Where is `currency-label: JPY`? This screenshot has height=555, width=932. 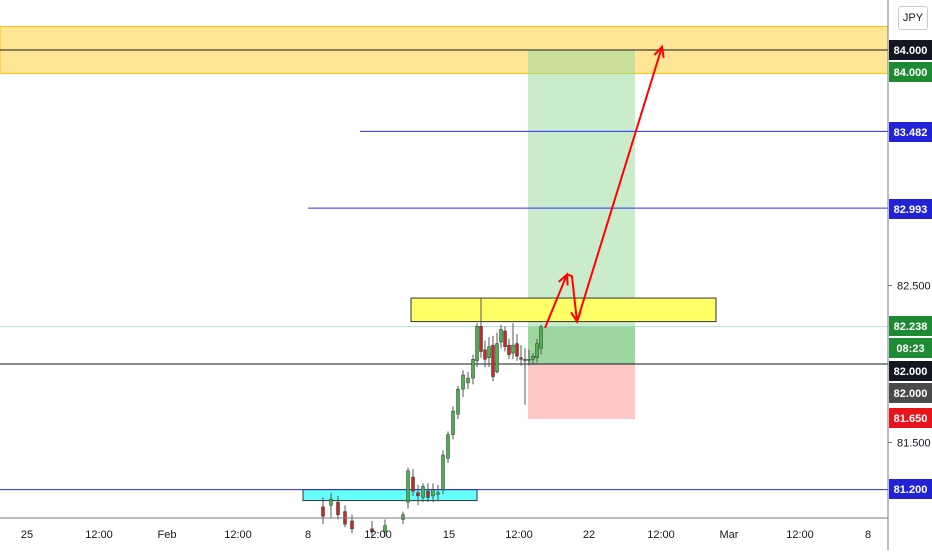 currency-label: JPY is located at coordinates (913, 18).